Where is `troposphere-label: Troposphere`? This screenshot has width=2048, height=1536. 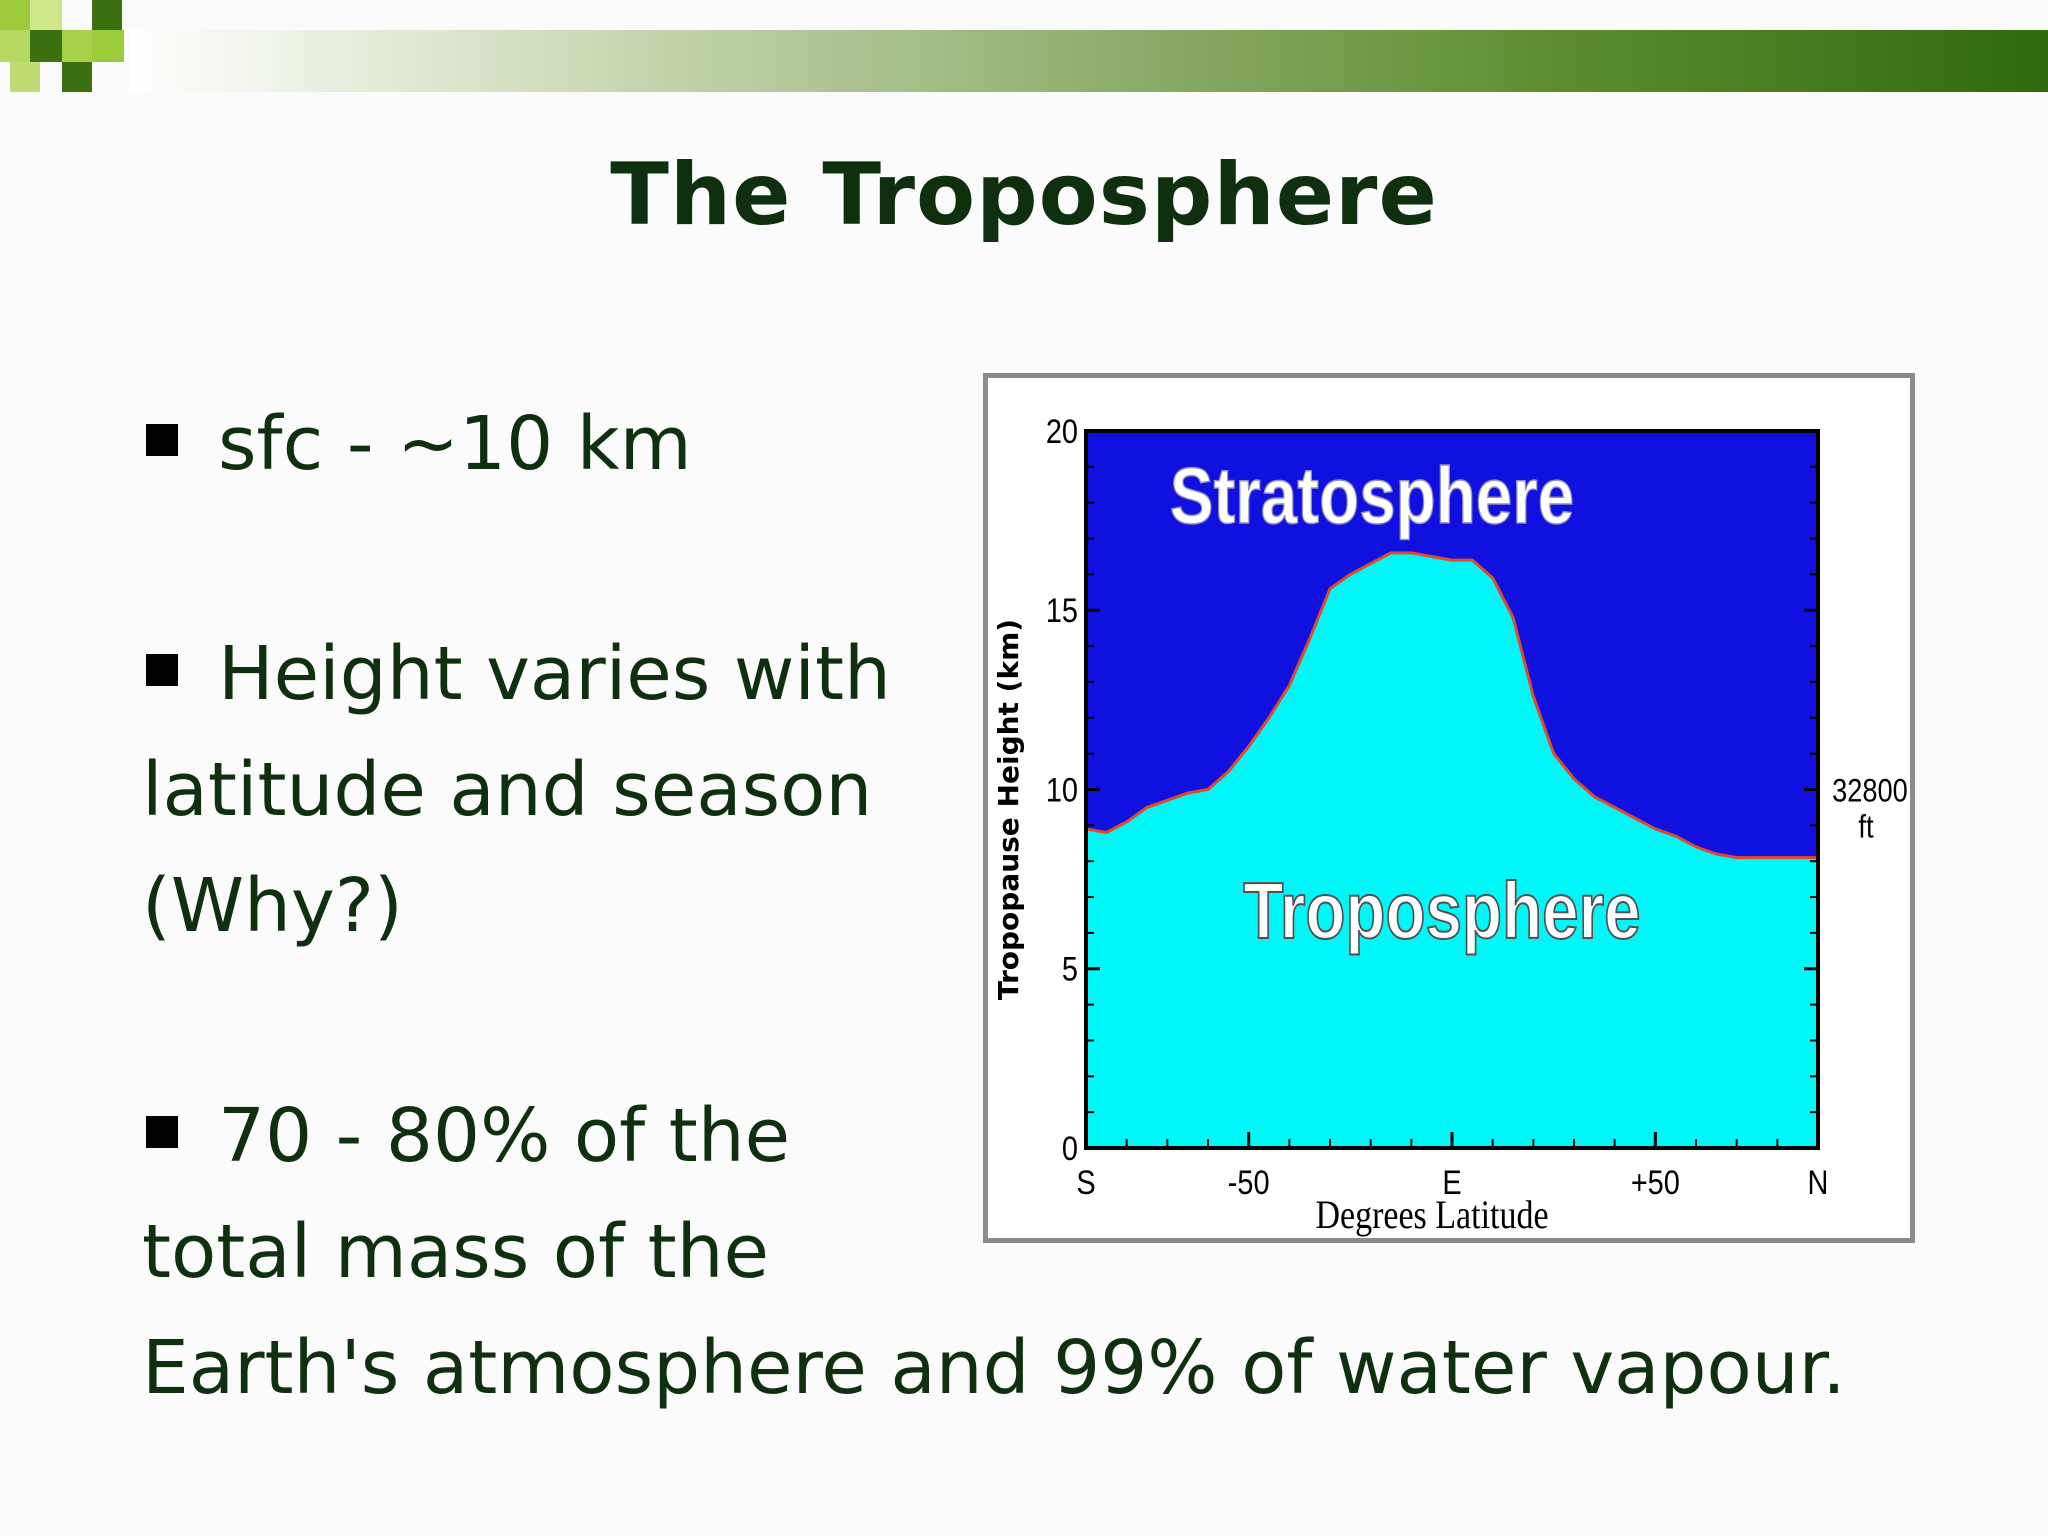 troposphere-label: Troposphere is located at coordinates (1441, 911).